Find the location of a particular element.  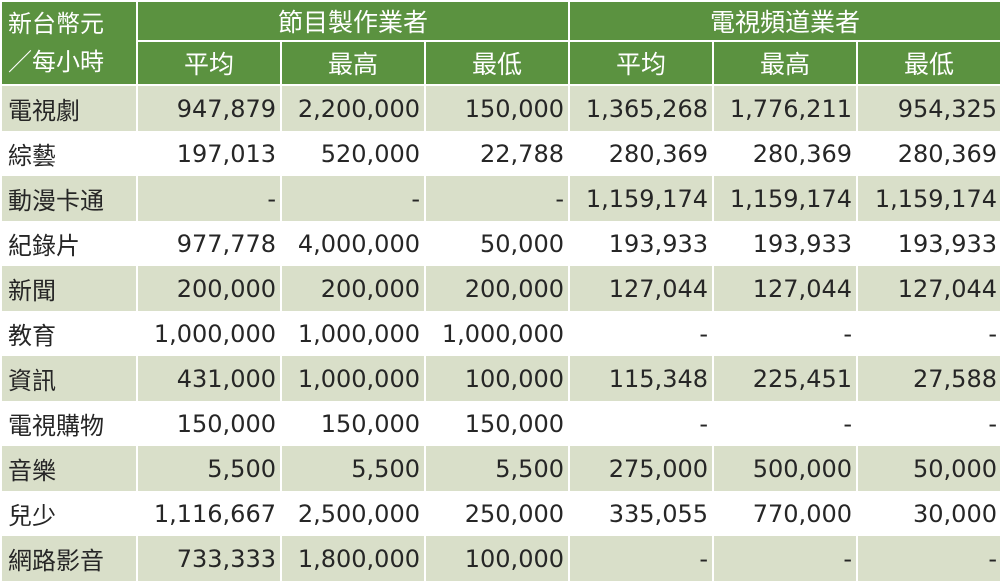

cell-value: 30,000 is located at coordinates (928, 513).